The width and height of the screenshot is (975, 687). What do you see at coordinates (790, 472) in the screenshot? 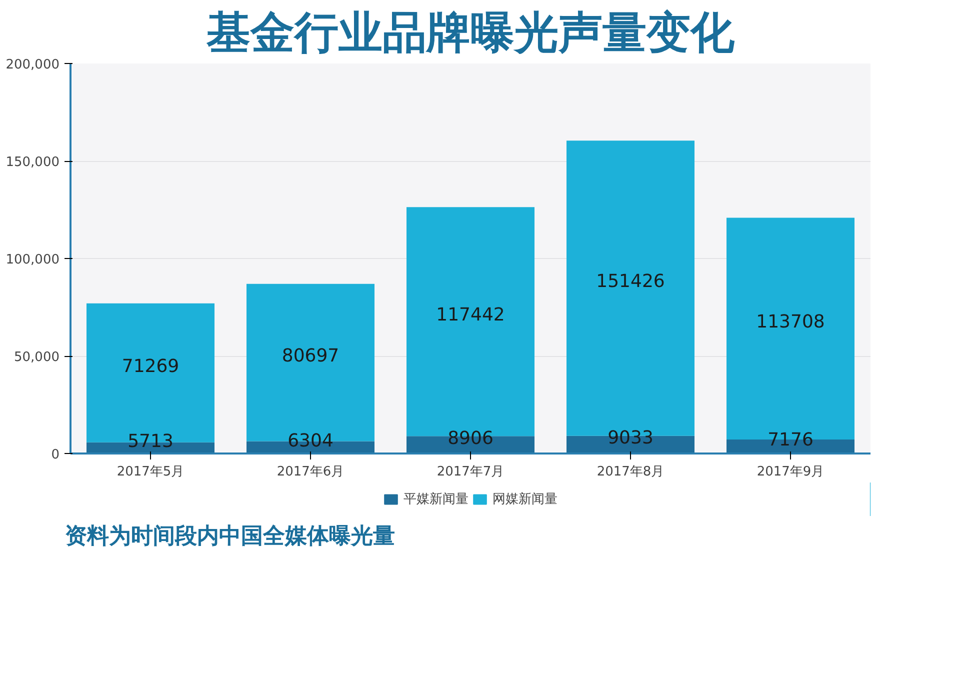
I see `x-tick-label: 2017年9月` at bounding box center [790, 472].